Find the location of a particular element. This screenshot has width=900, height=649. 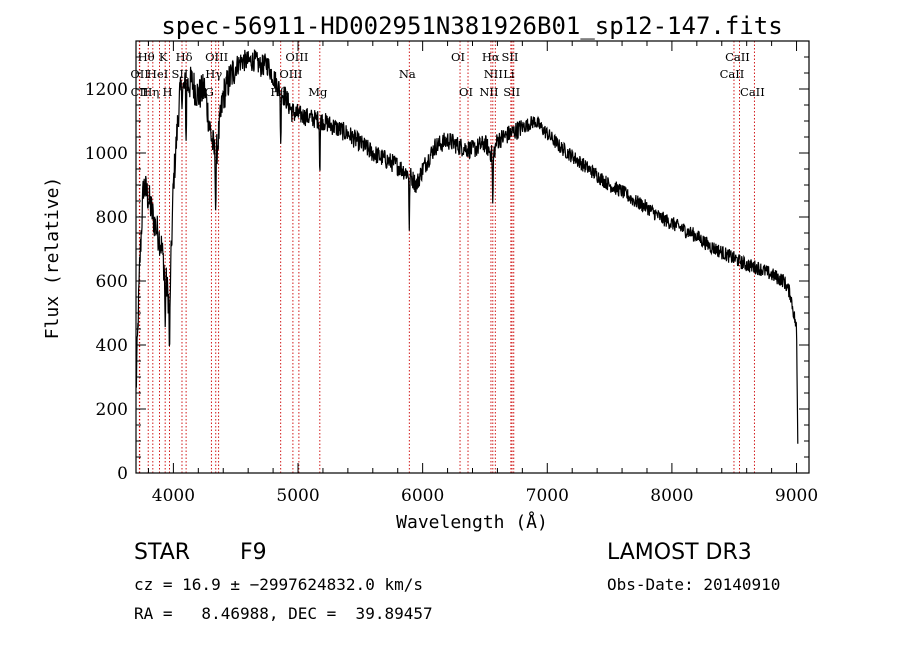

line-label-27: CaII is located at coordinates (752, 92).